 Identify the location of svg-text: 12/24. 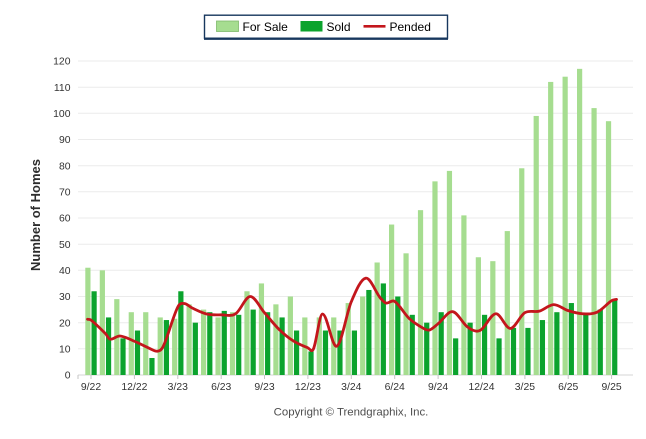
(481, 387).